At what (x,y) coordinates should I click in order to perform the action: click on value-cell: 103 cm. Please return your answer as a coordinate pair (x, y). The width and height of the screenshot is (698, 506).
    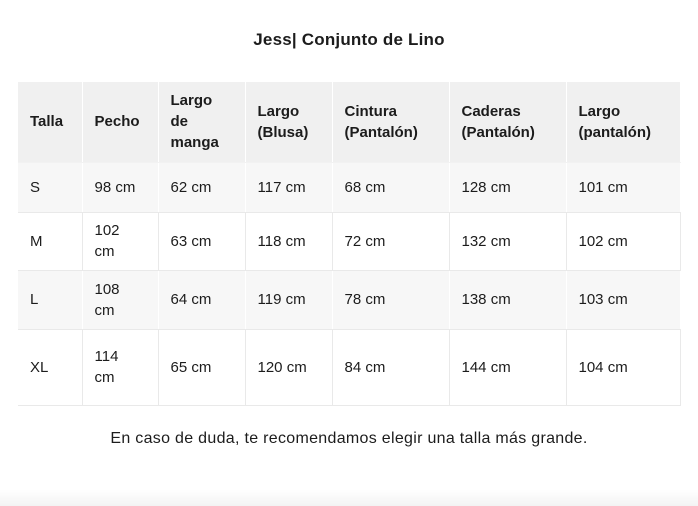
    Looking at the image, I should click on (623, 300).